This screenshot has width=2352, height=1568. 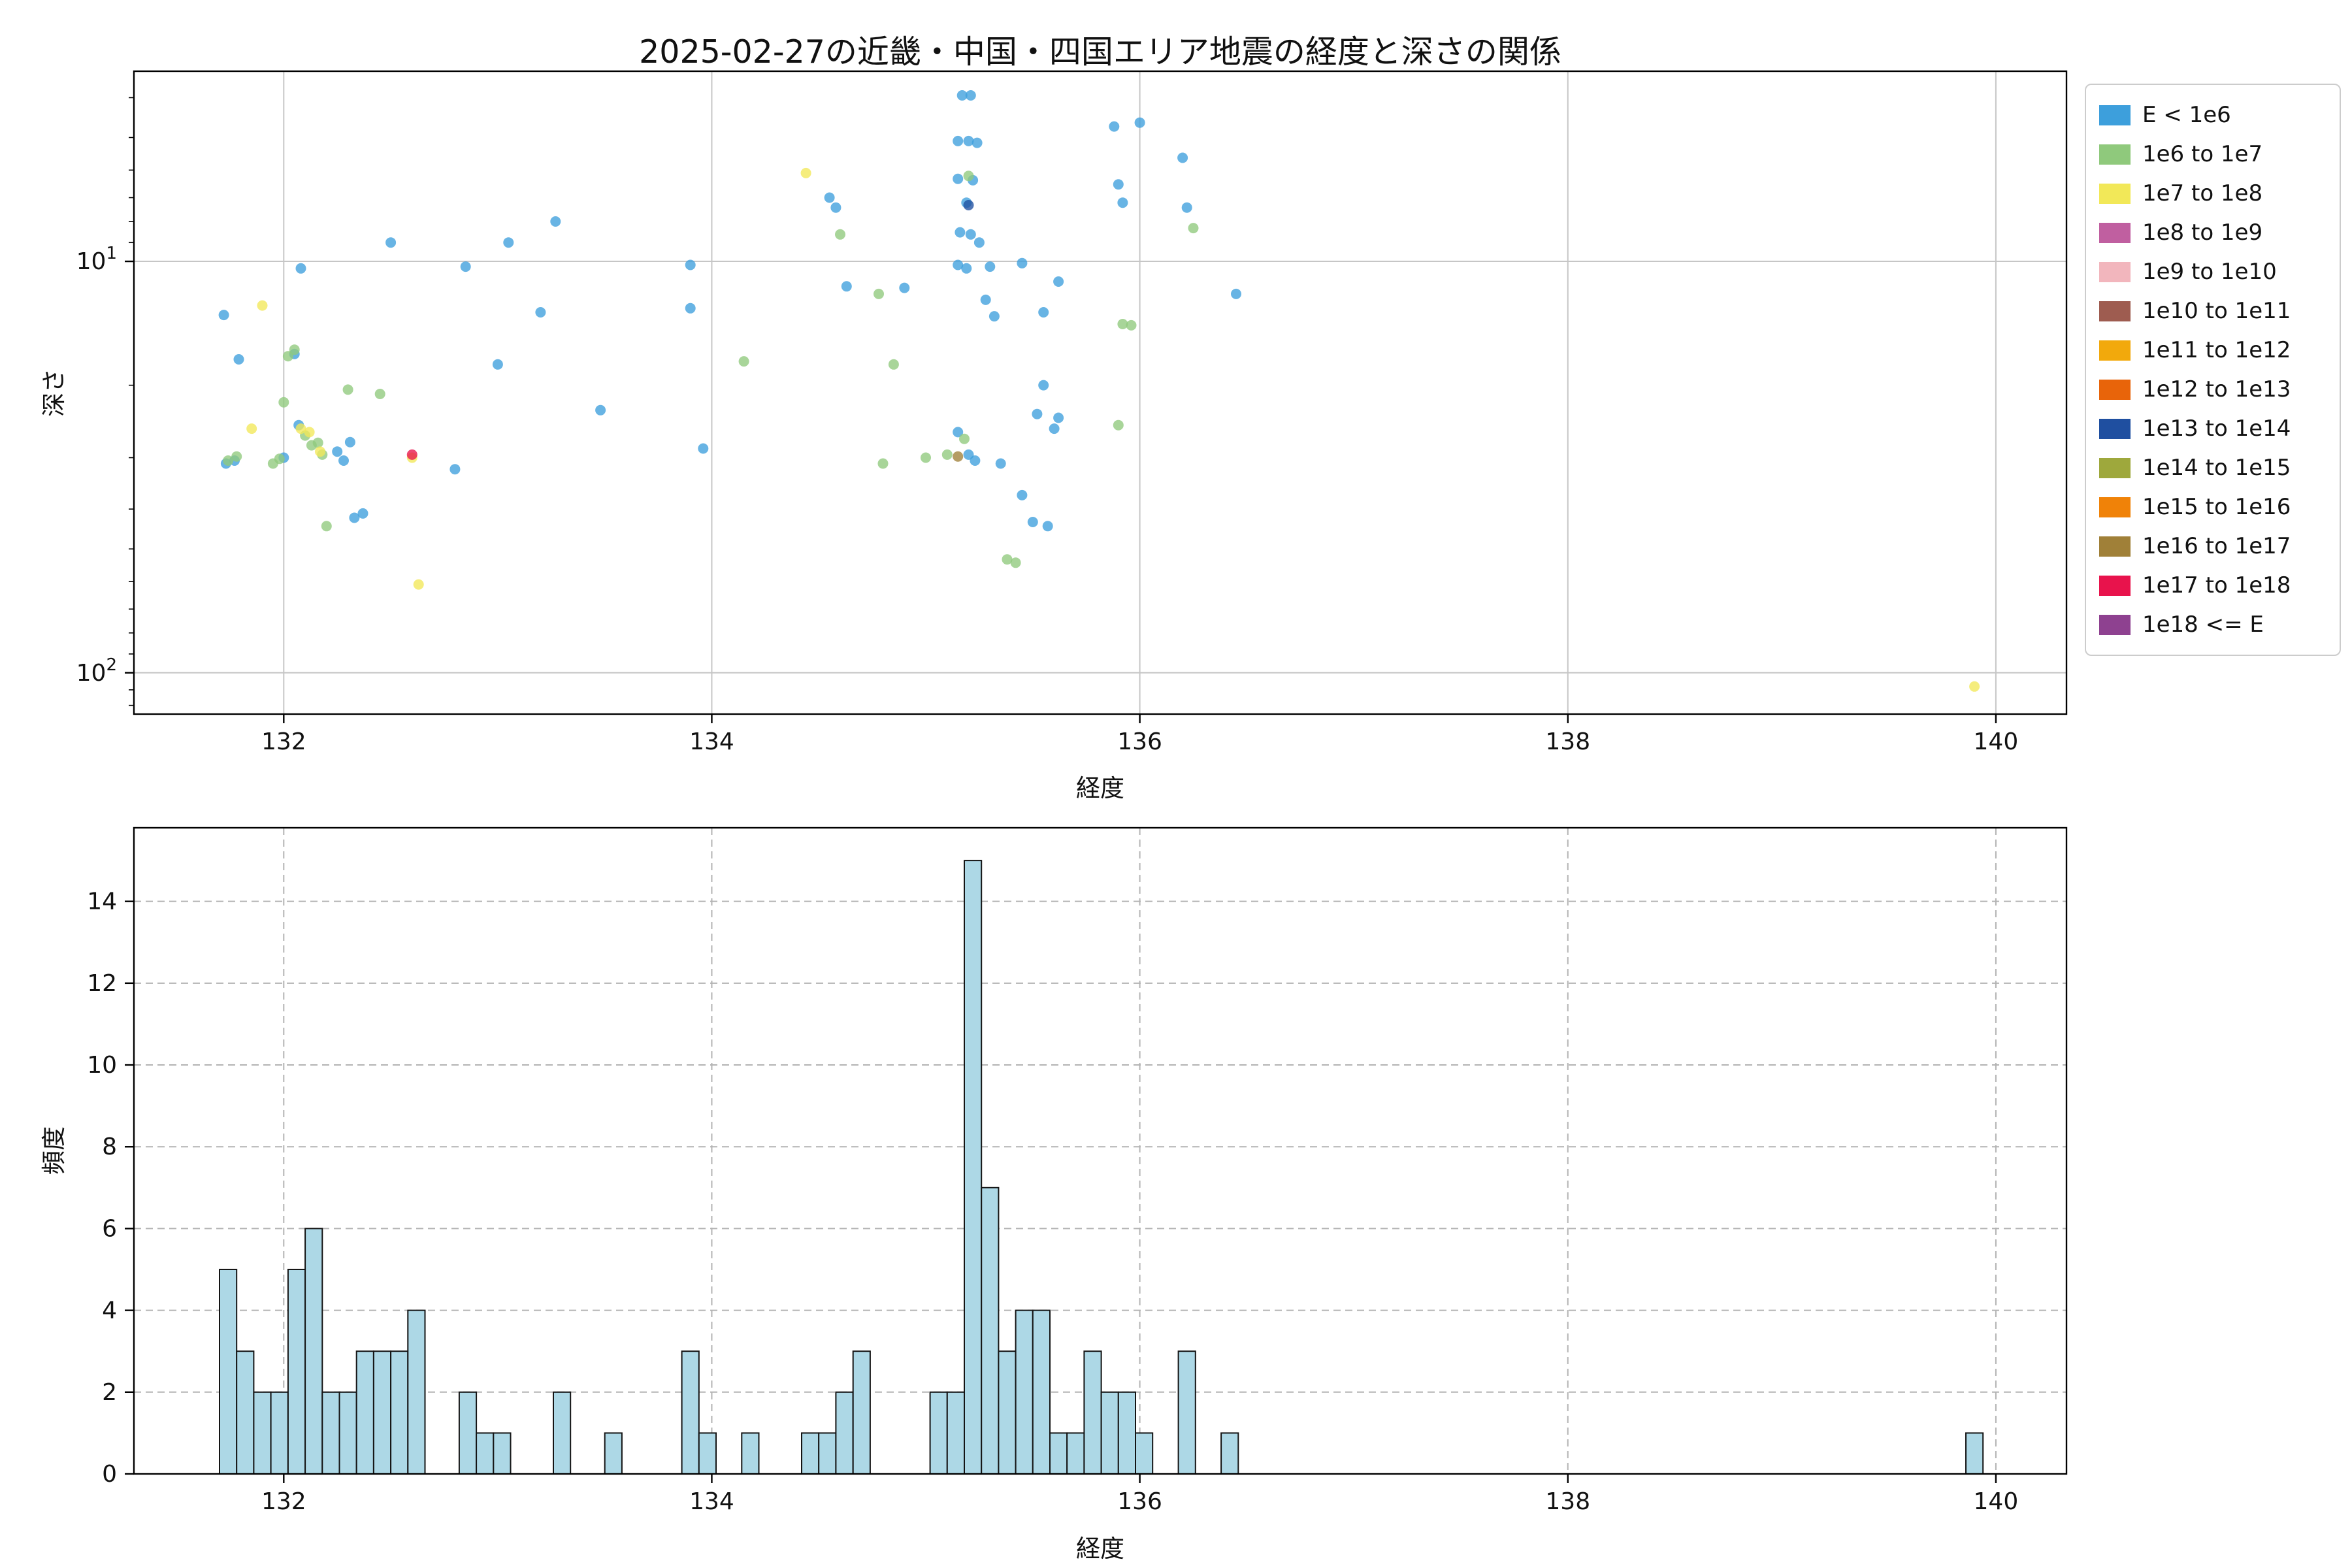 I want to click on legend-entry: 1e17 to 1e18, so click(x=2213, y=585).